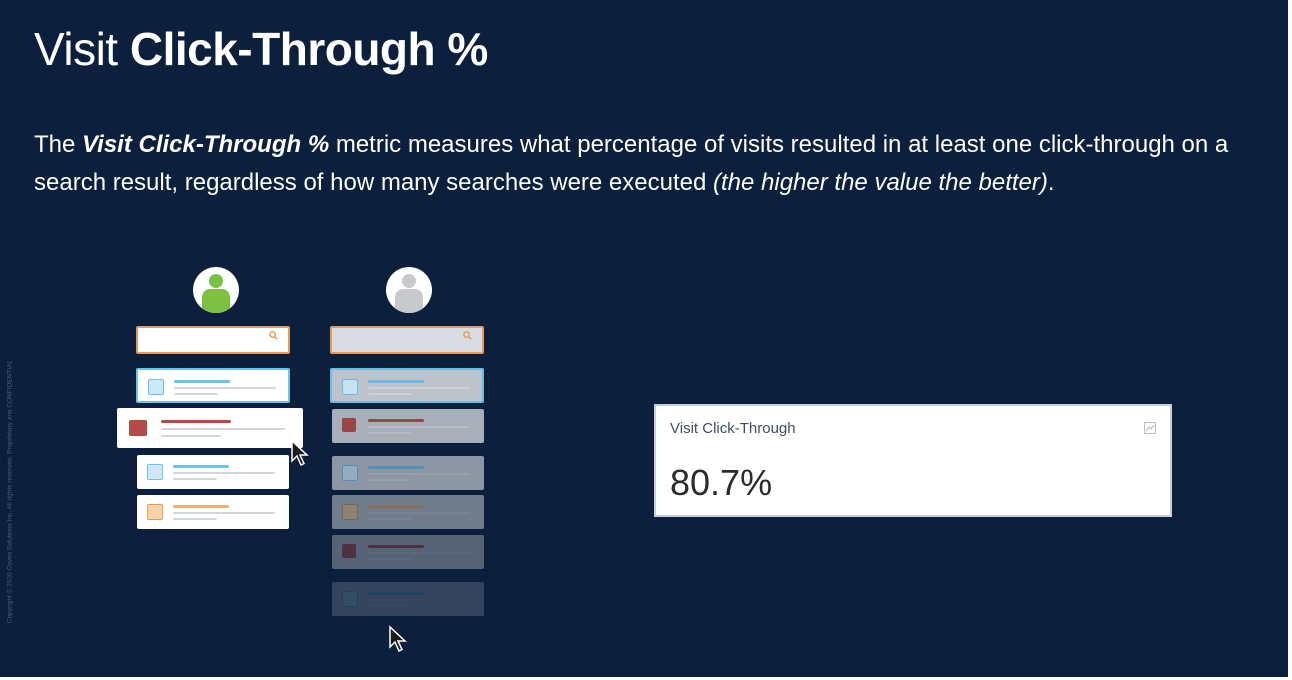  I want to click on desc-aside: (the higher the value the better), so click(880, 182).